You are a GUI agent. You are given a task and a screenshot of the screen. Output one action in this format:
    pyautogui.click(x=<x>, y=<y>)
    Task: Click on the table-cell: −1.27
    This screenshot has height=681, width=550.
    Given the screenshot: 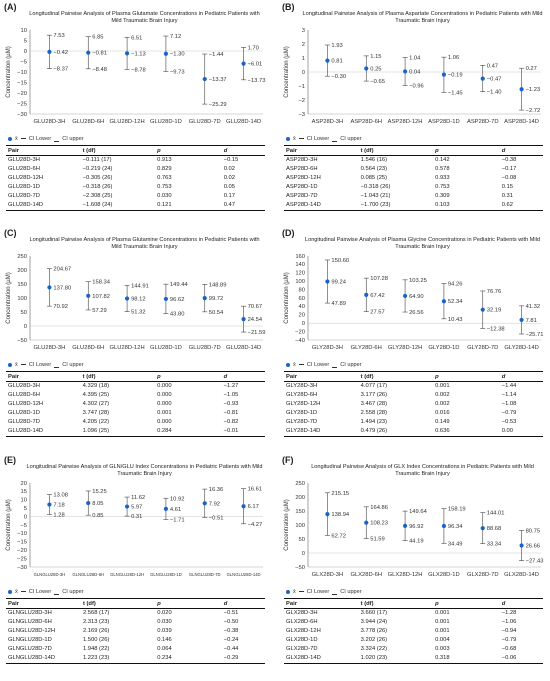 What is the action you would take?
    pyautogui.click(x=231, y=386)
    